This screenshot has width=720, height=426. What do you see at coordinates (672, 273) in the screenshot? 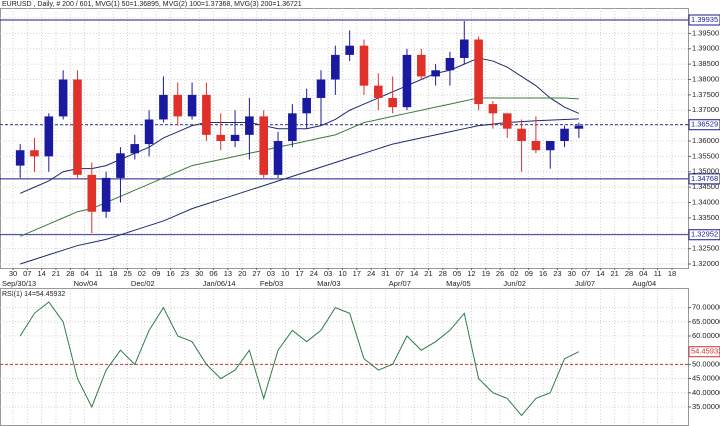
I see `x-tick-label: 18` at bounding box center [672, 273].